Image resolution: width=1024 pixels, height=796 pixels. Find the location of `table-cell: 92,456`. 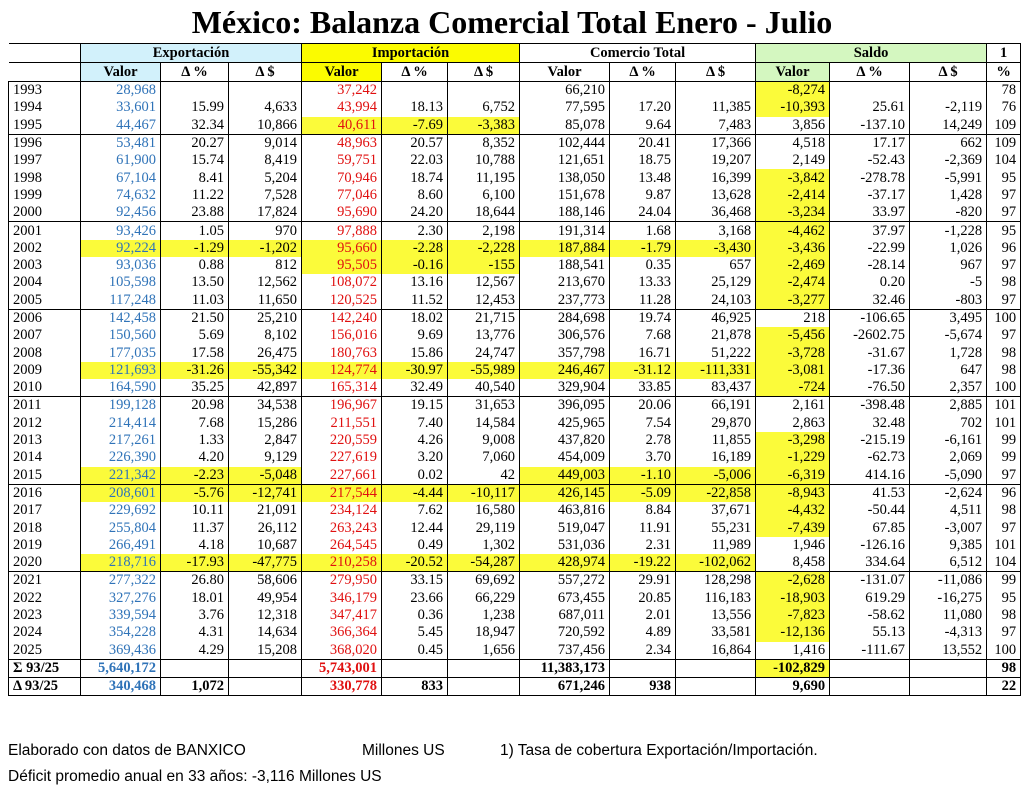

table-cell: 92,456 is located at coordinates (120, 213).